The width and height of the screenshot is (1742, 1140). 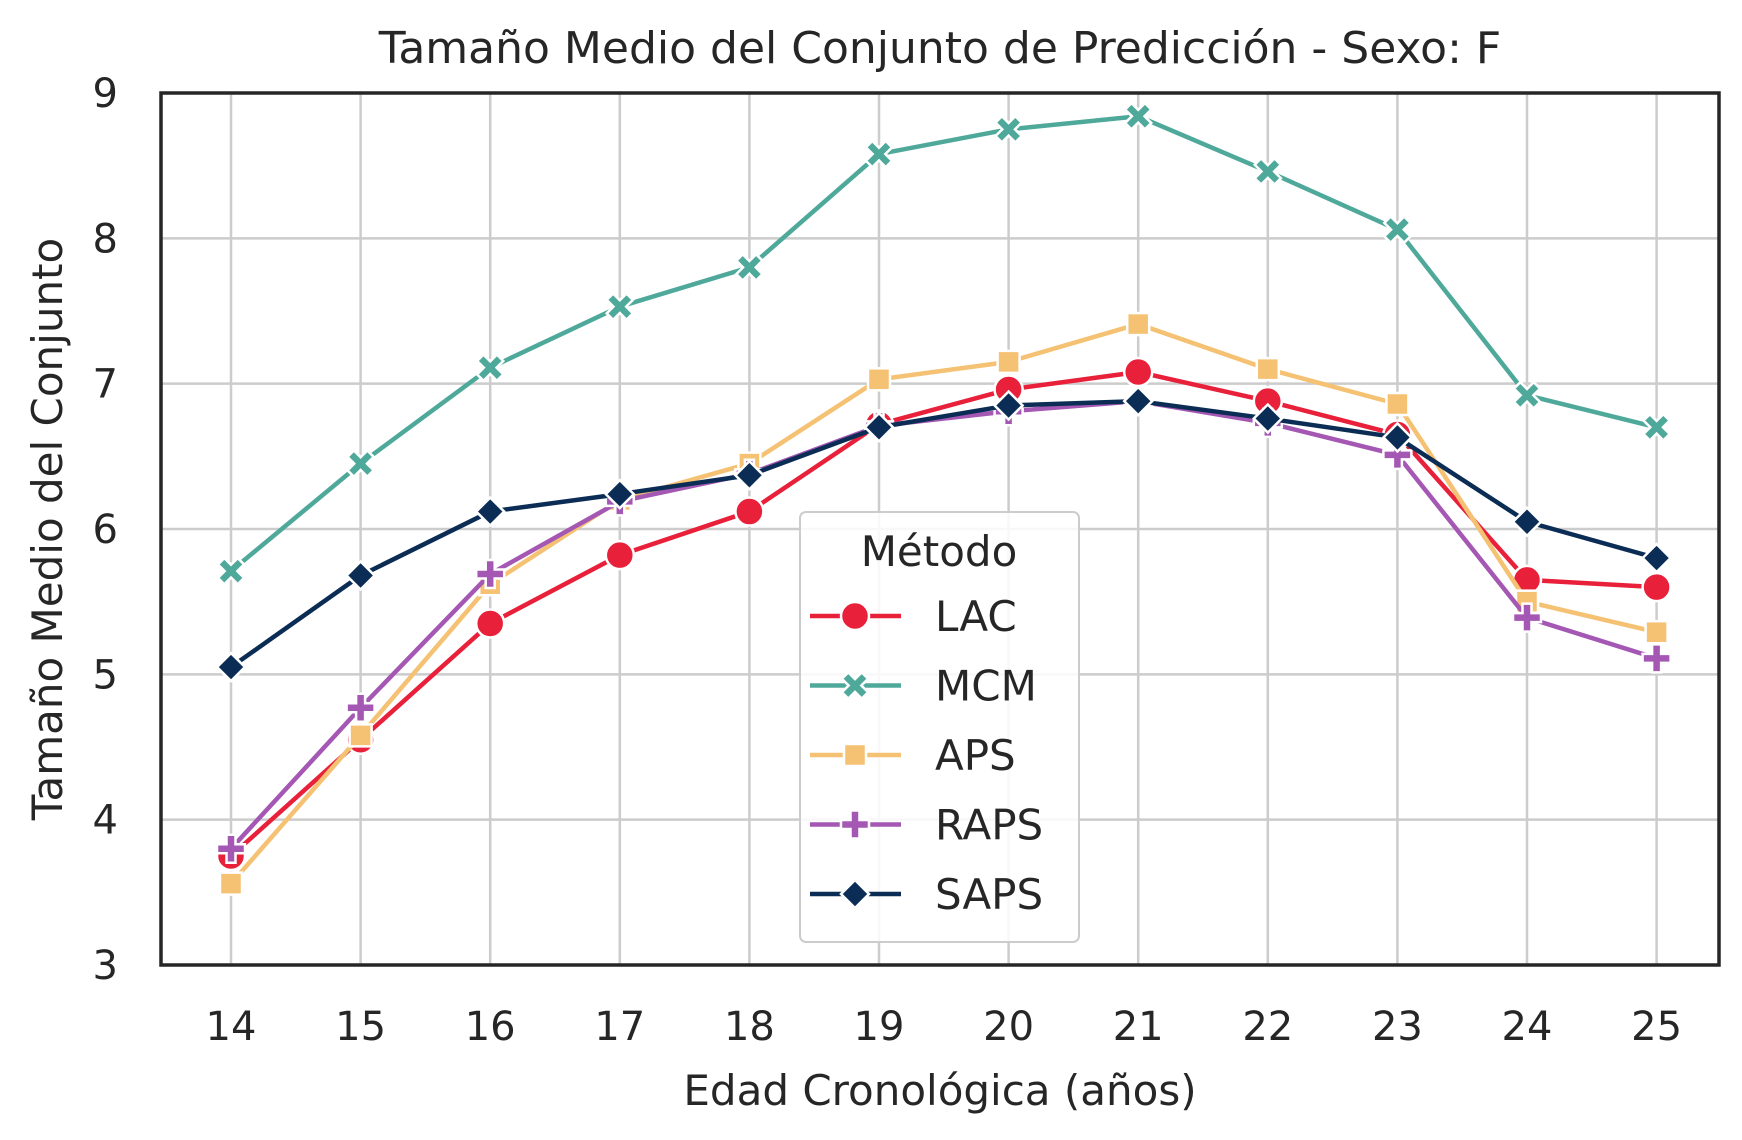 What do you see at coordinates (923, 686) in the screenshot?
I see `legend-item-mcm: MCM` at bounding box center [923, 686].